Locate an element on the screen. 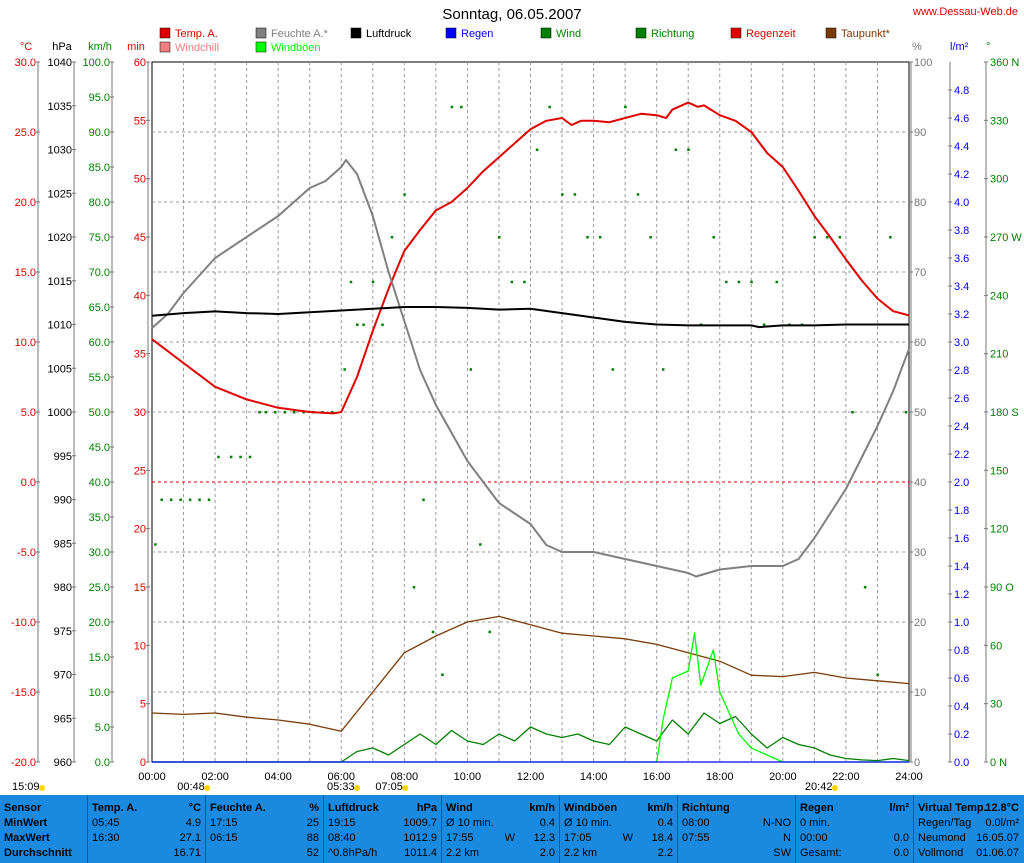 The height and width of the screenshot is (863, 1024). rain-tick-label: 0.8 is located at coordinates (961, 651).